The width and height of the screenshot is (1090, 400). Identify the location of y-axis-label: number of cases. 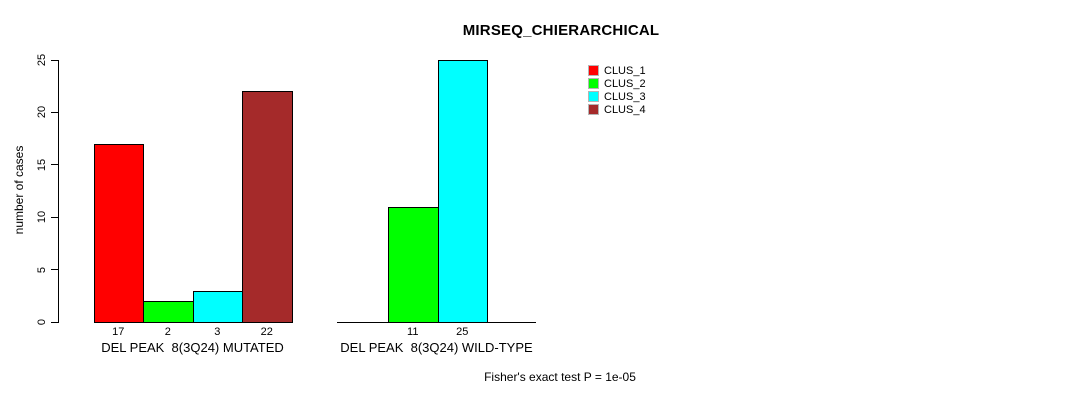
(19, 190).